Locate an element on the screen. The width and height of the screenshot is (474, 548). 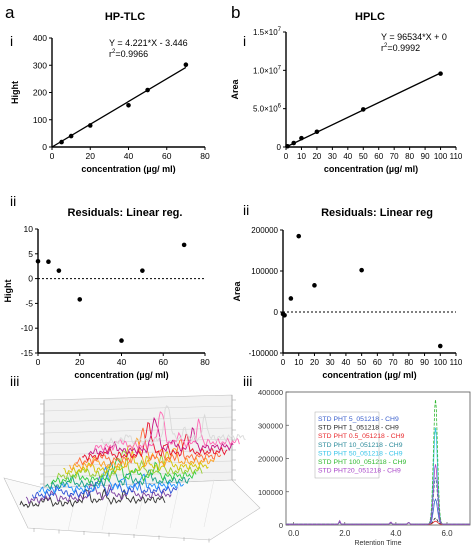
legend-box is located at coordinates (347, 445).